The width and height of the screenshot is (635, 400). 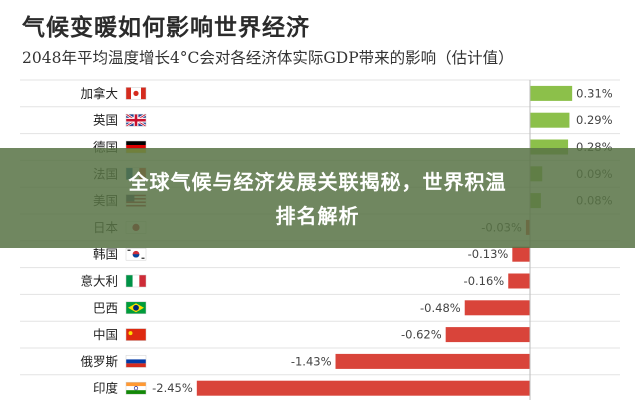 What do you see at coordinates (484, 281) in the screenshot?
I see `value-label: -0.16%` at bounding box center [484, 281].